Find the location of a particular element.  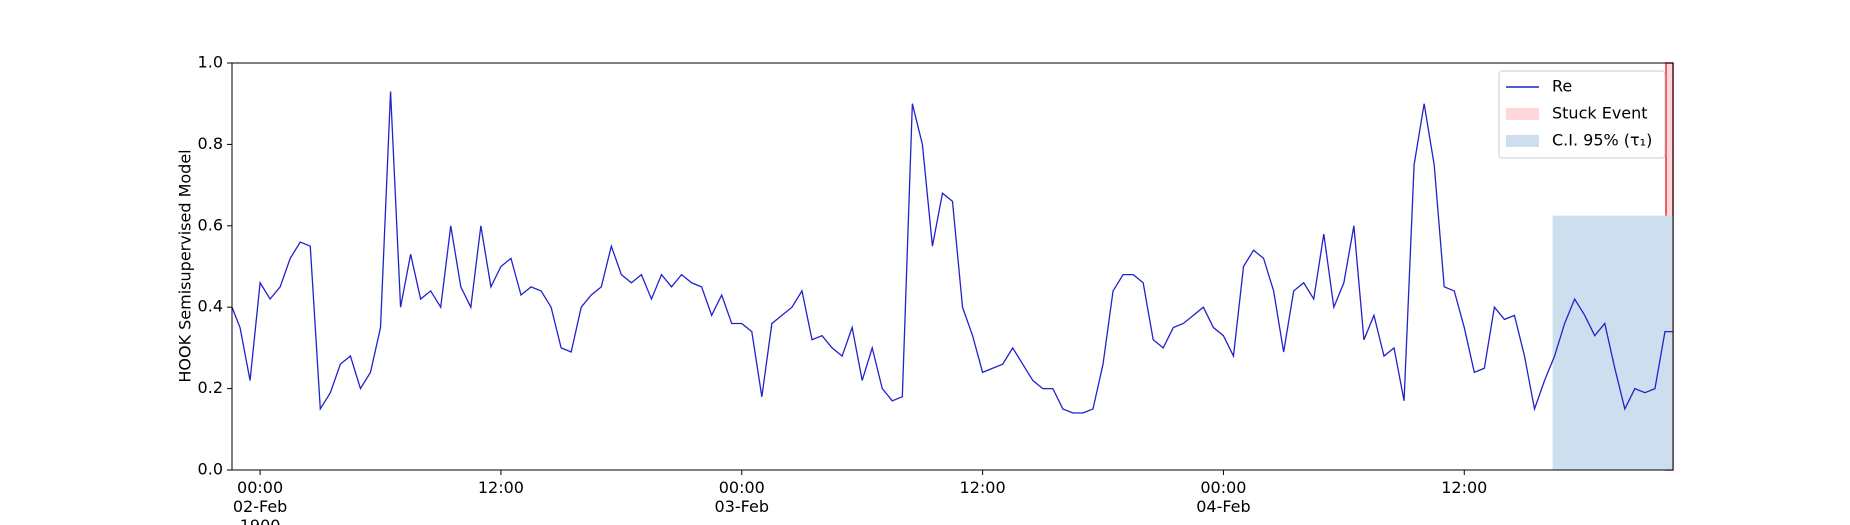

x-tick-label: 00:00 03-Feb is located at coordinates (742, 497).